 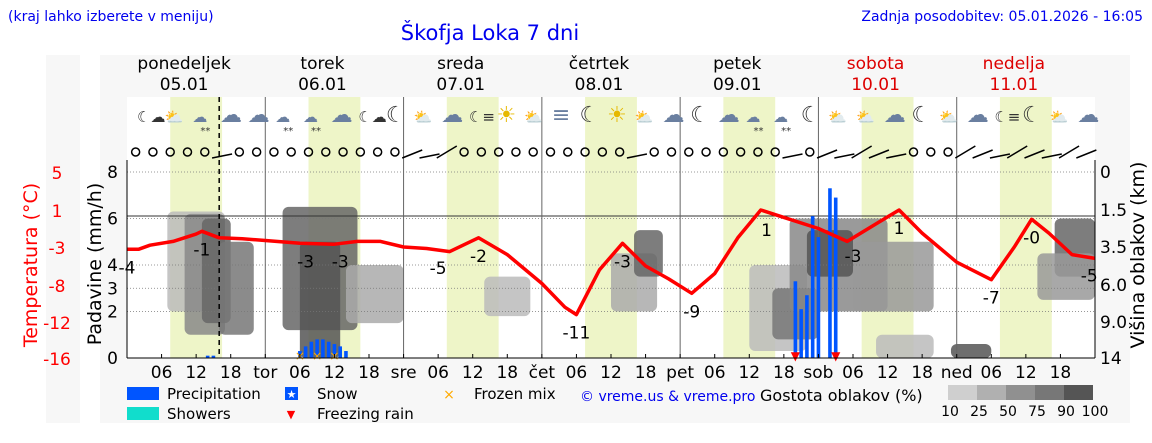 I want to click on temperature-label: -0, so click(x=1031, y=238).